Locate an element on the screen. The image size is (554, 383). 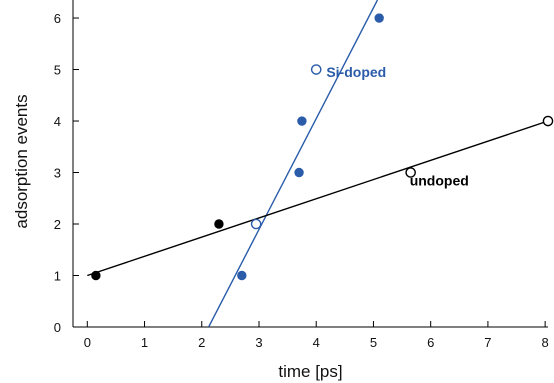
y-tick-label: 6 is located at coordinates (57, 18).